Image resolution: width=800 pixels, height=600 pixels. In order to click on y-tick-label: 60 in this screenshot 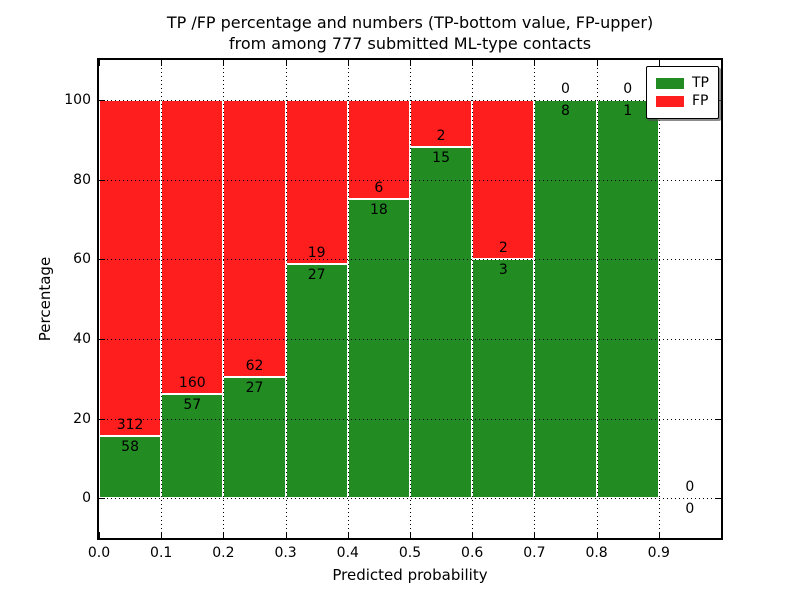, I will do `click(82, 259)`.